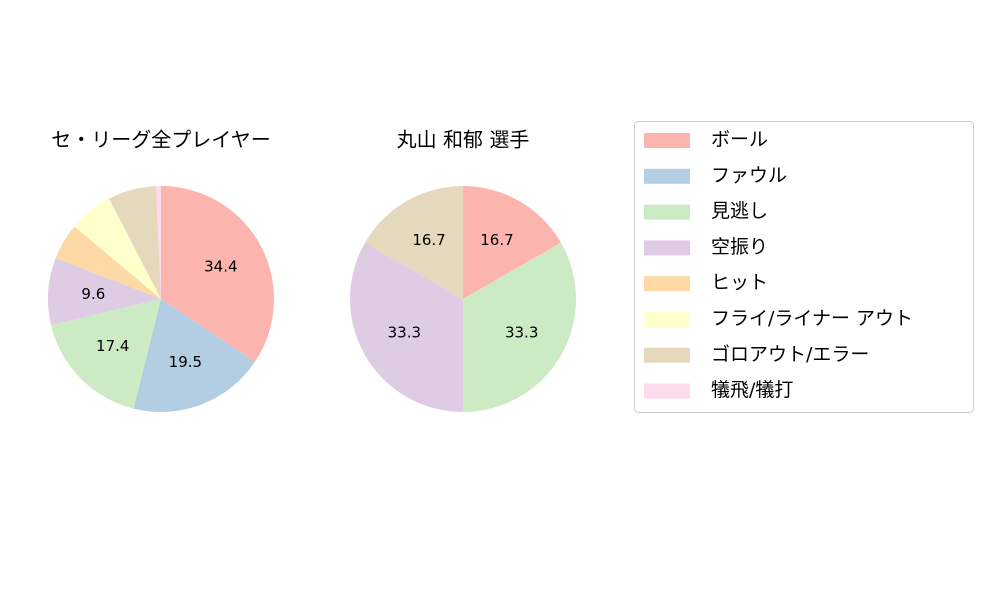 The height and width of the screenshot is (600, 1000). Describe the element at coordinates (739, 211) in the screenshot. I see `legend-label: 見逃し` at that location.